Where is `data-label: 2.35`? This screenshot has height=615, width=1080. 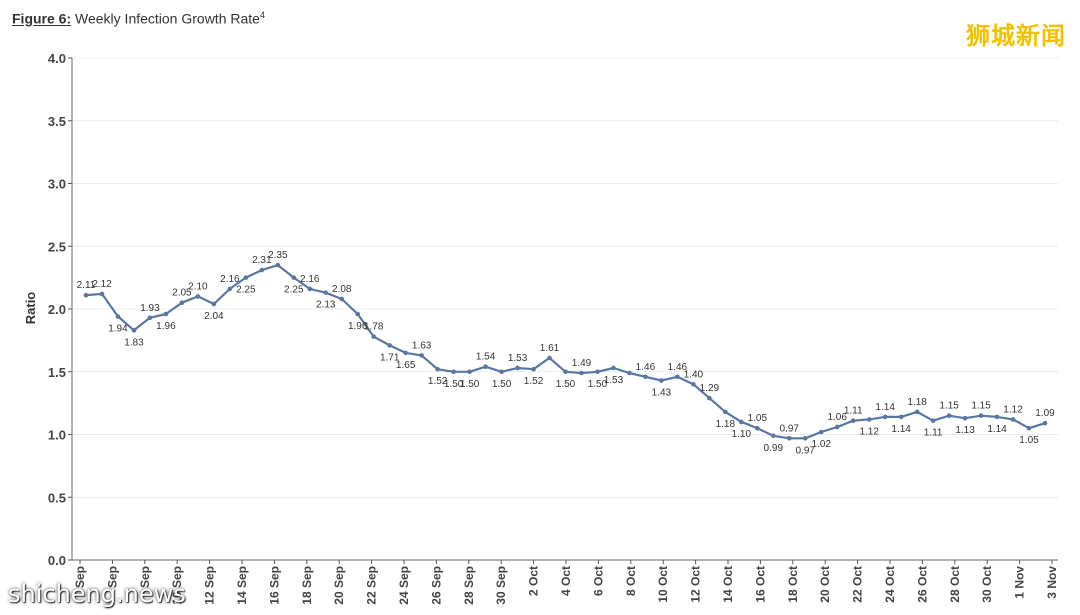 data-label: 2.35 is located at coordinates (278, 255).